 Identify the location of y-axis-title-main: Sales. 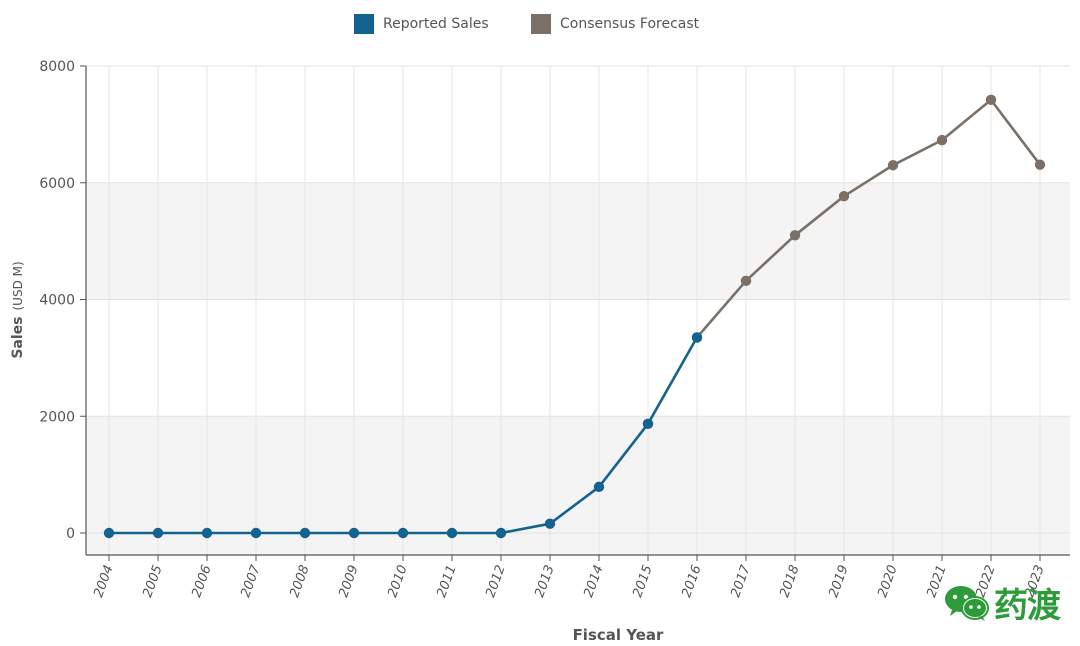
(18, 338).